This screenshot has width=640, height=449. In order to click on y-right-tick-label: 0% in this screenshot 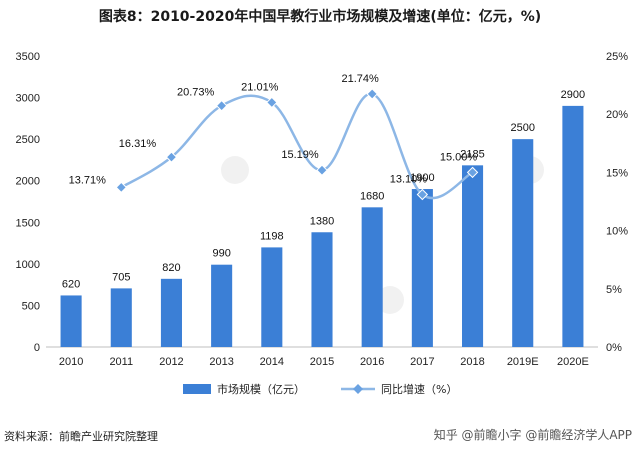, I will do `click(614, 348)`.